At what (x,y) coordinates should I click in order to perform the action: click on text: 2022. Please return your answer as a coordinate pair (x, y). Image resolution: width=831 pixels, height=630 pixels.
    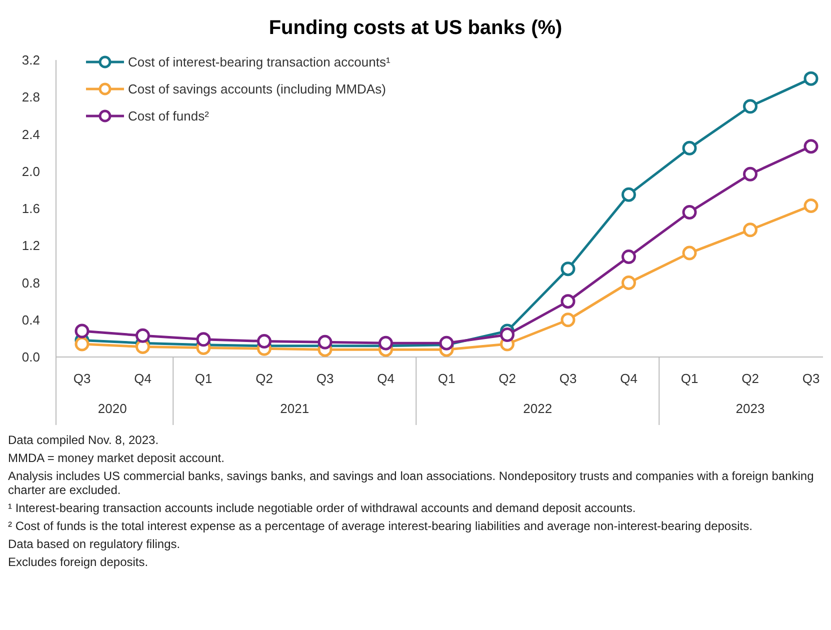
    Looking at the image, I should click on (537, 408).